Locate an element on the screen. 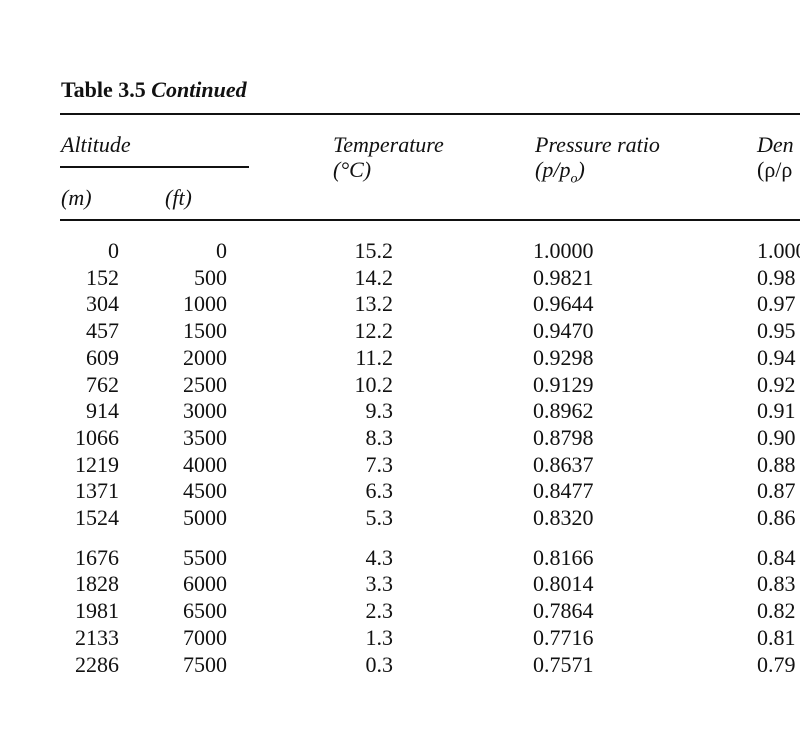  cell-temperature: 0.3 is located at coordinates (379, 664).